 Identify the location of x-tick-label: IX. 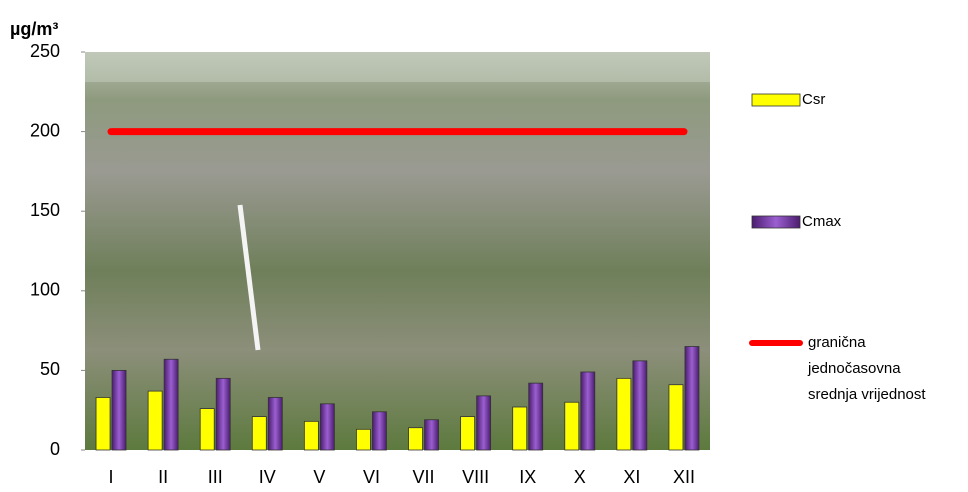
(527, 477).